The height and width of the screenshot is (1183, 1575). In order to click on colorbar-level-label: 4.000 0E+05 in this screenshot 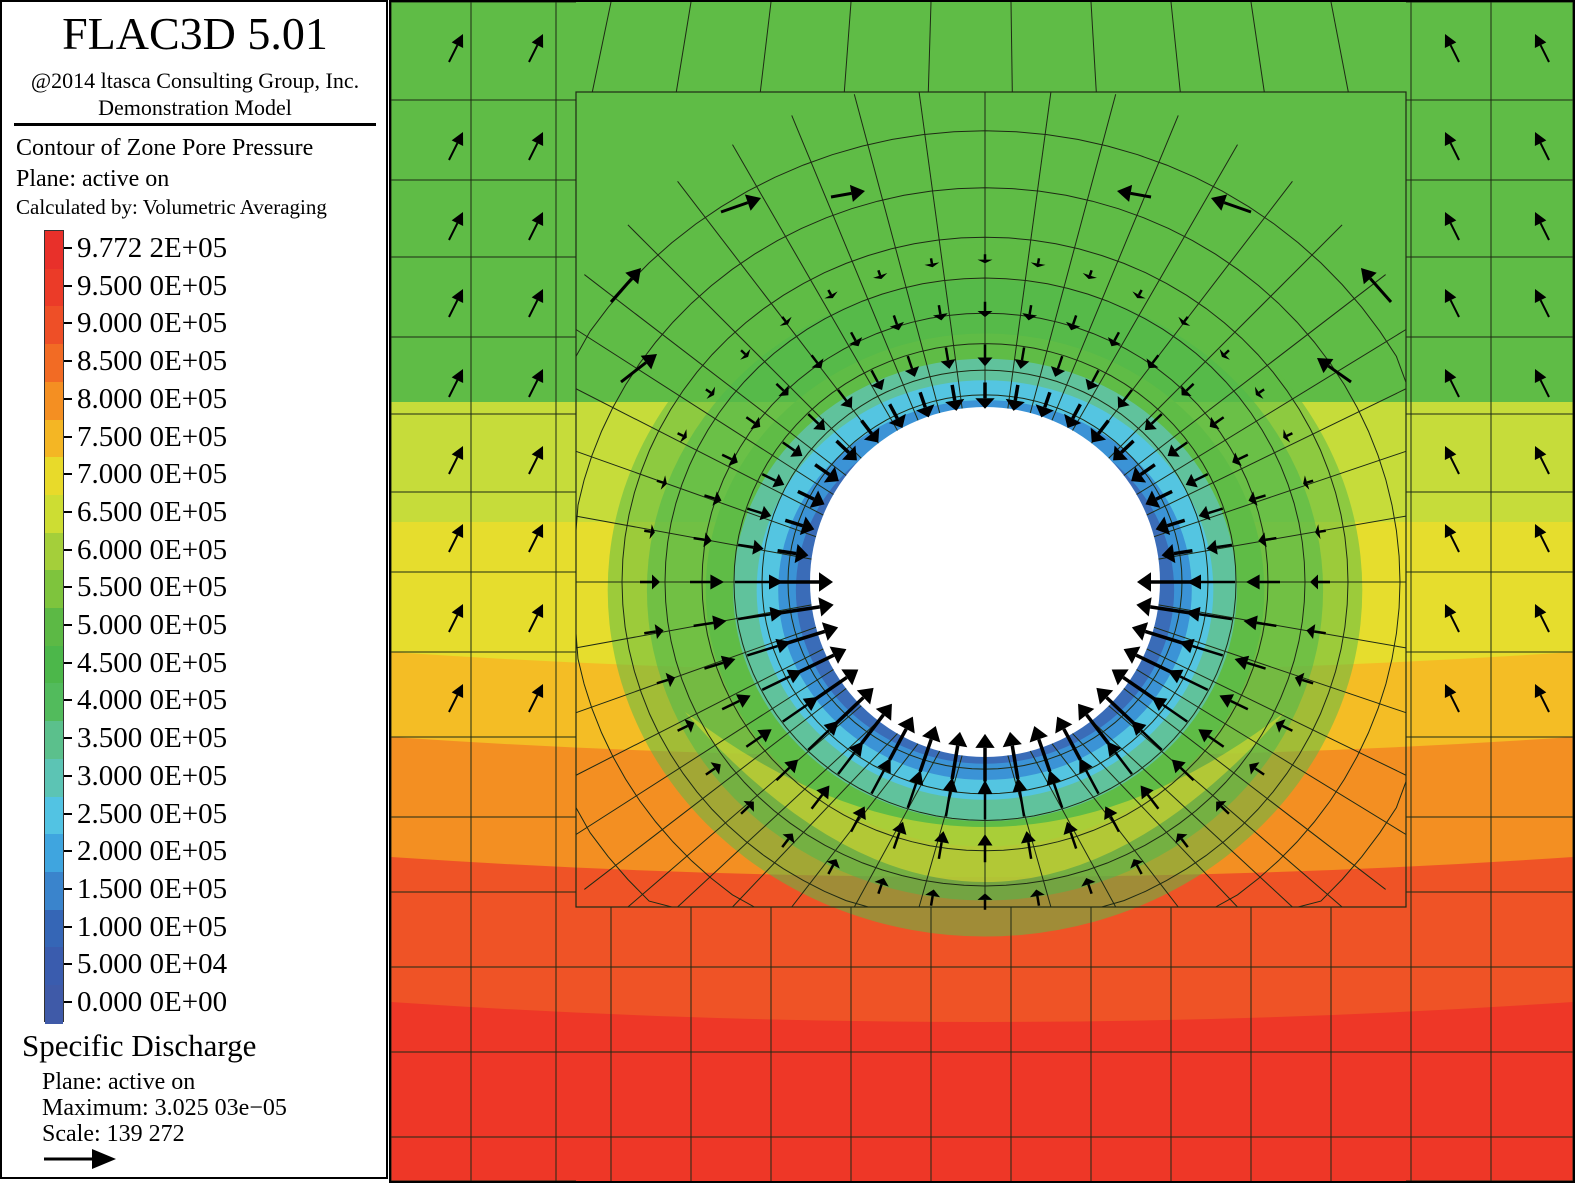, I will do `click(152, 700)`.